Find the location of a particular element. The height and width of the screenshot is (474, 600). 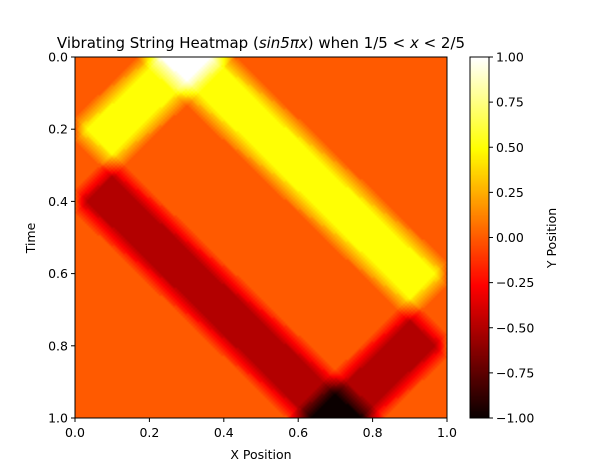

x-tick-label: 0.6 is located at coordinates (298, 432).